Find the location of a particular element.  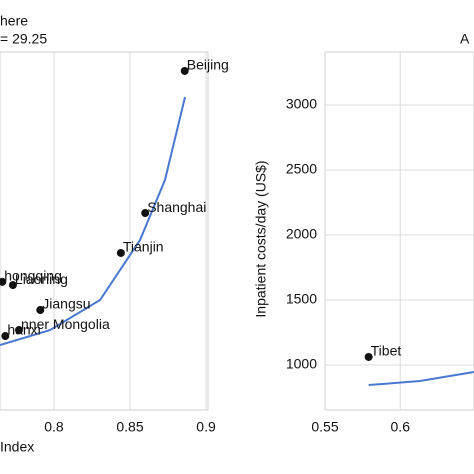

point-label: hongqing is located at coordinates (33, 276).